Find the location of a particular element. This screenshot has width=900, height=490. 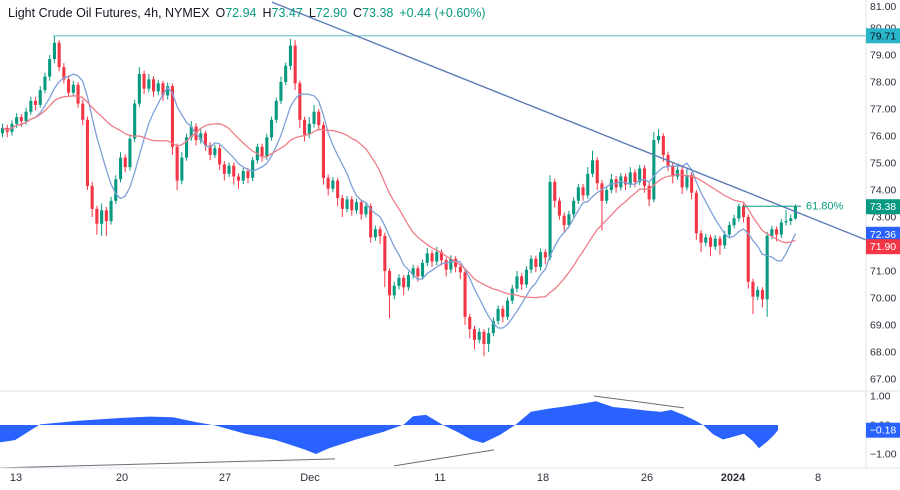

time-axis: 13 20 27 Dec 11 18 26 2024 8 is located at coordinates (415, 478).